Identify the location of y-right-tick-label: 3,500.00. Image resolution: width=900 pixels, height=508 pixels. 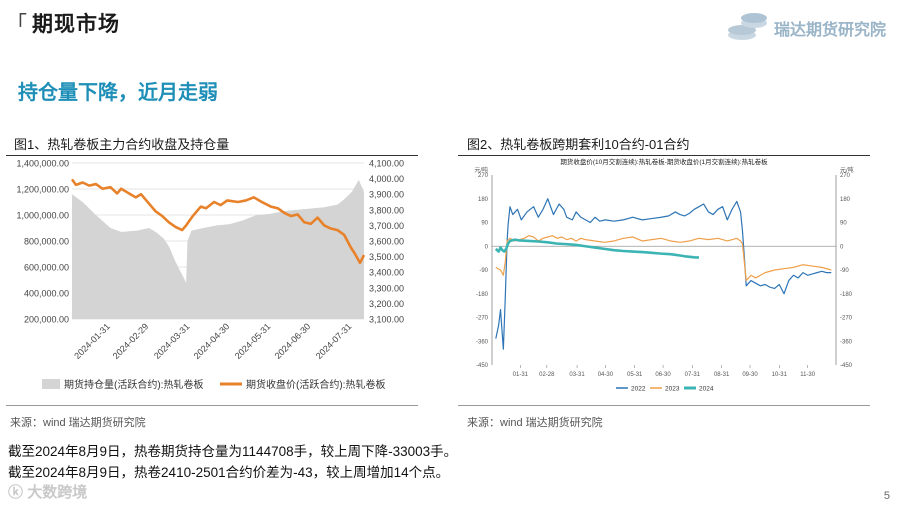
(386, 257).